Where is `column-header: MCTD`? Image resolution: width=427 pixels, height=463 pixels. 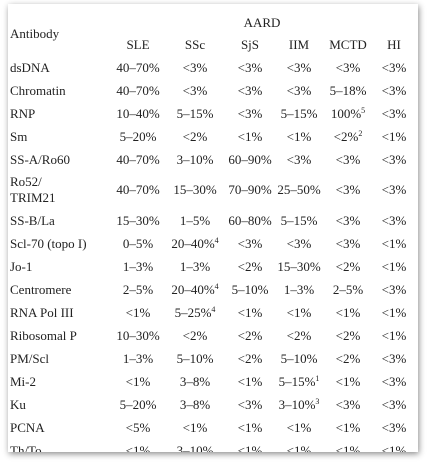
column-header: MCTD is located at coordinates (348, 44).